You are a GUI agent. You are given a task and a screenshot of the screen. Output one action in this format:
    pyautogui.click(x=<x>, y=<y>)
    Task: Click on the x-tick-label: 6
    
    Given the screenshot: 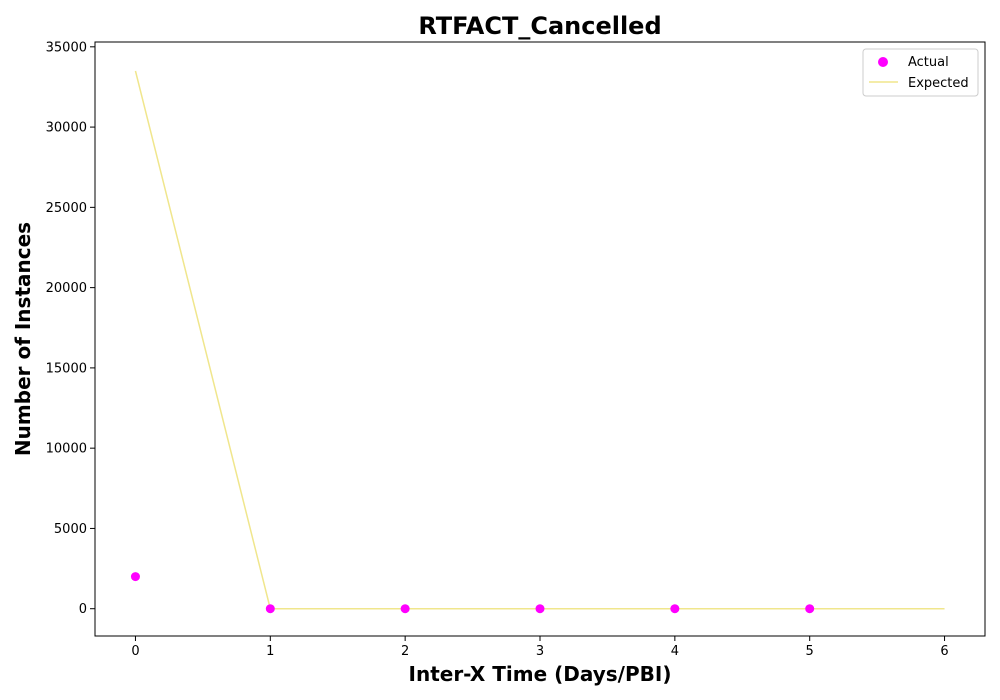 What is the action you would take?
    pyautogui.click(x=944, y=651)
    